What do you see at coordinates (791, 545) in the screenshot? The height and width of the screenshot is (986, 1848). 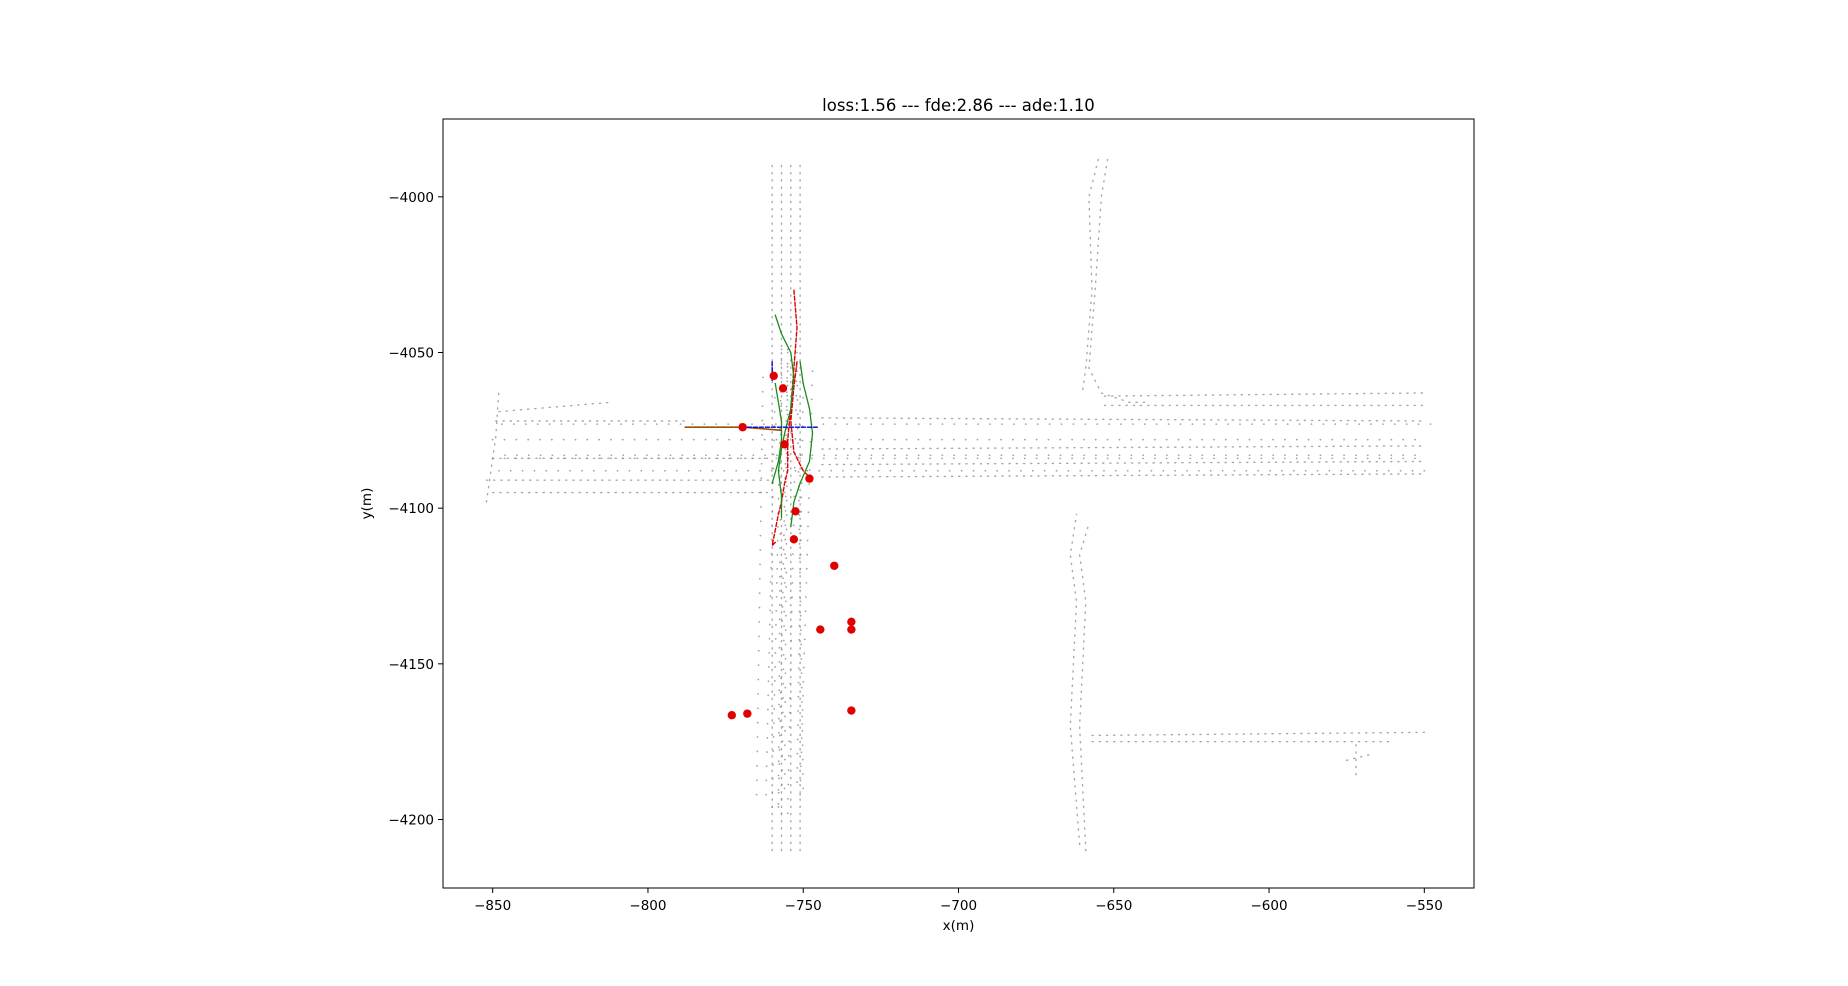 I see `agent-markers` at bounding box center [791, 545].